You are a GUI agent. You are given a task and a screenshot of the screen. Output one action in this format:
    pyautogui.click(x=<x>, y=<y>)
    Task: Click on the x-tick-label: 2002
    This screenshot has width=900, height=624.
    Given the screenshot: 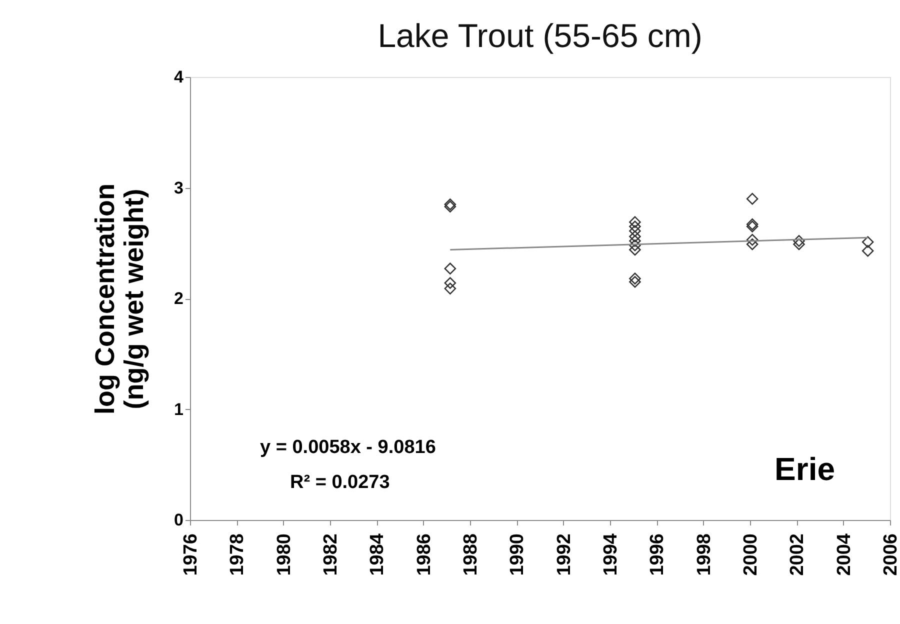 What is the action you would take?
    pyautogui.click(x=797, y=555)
    